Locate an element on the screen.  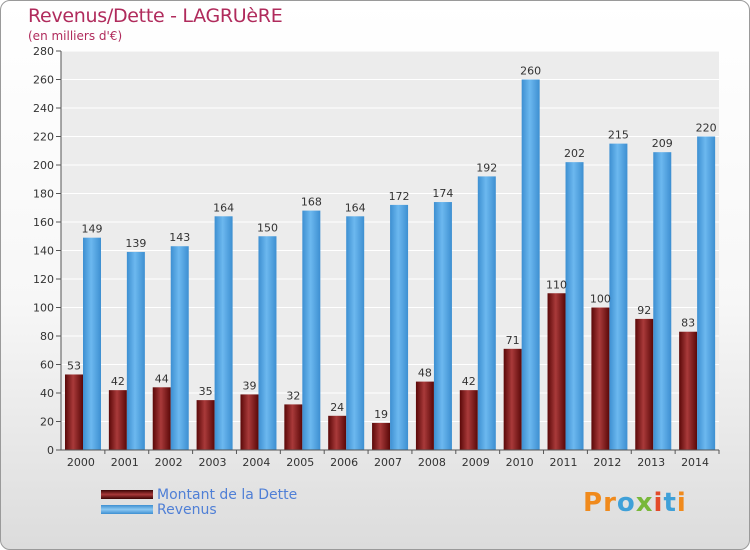
data-label-debt-2014: 83 is located at coordinates (688, 323).